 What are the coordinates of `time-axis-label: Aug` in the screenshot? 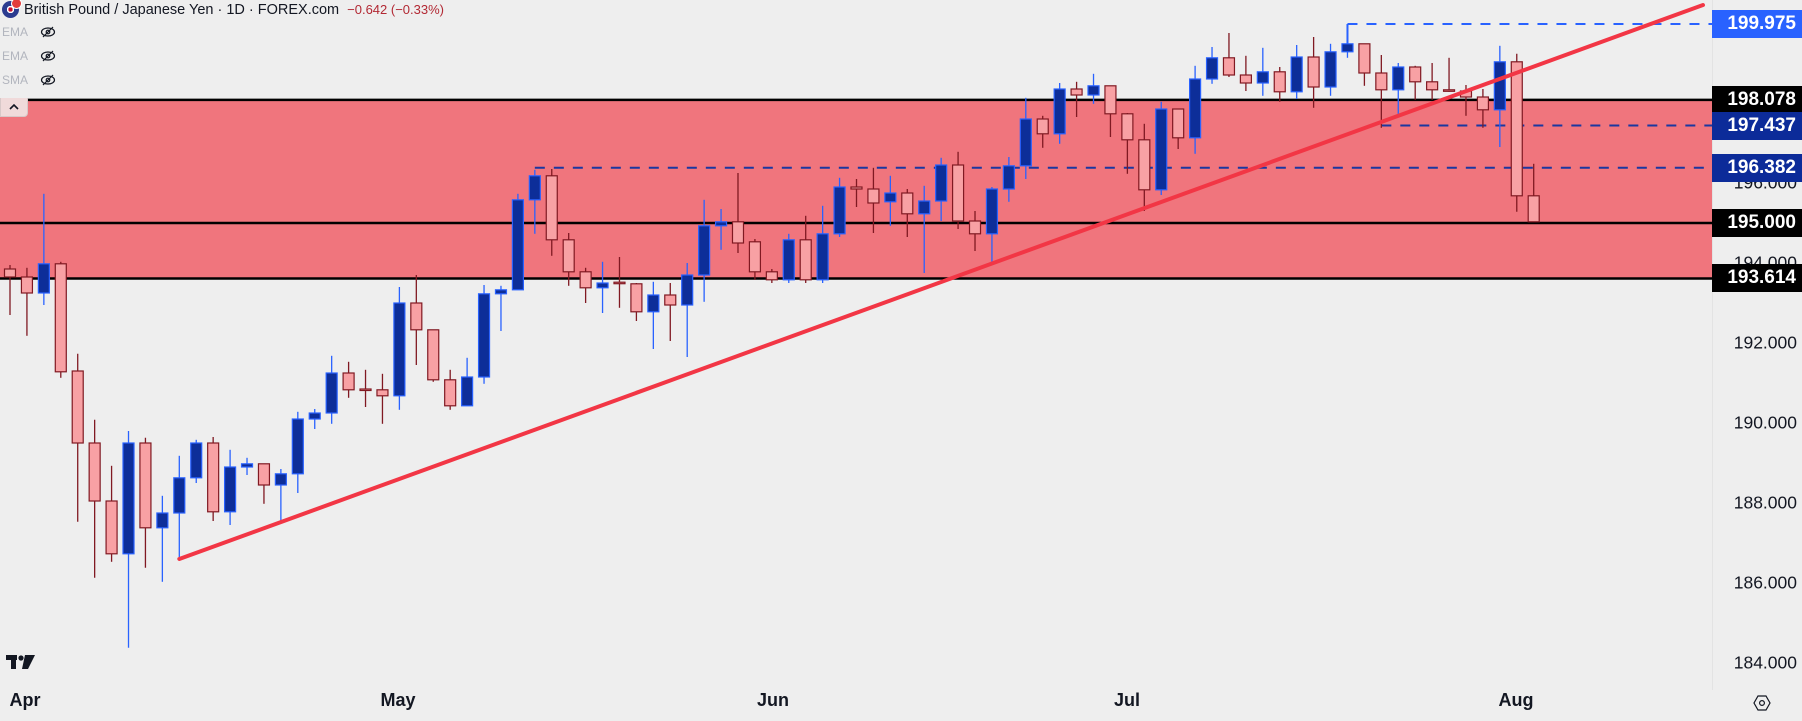 It's located at (1516, 700).